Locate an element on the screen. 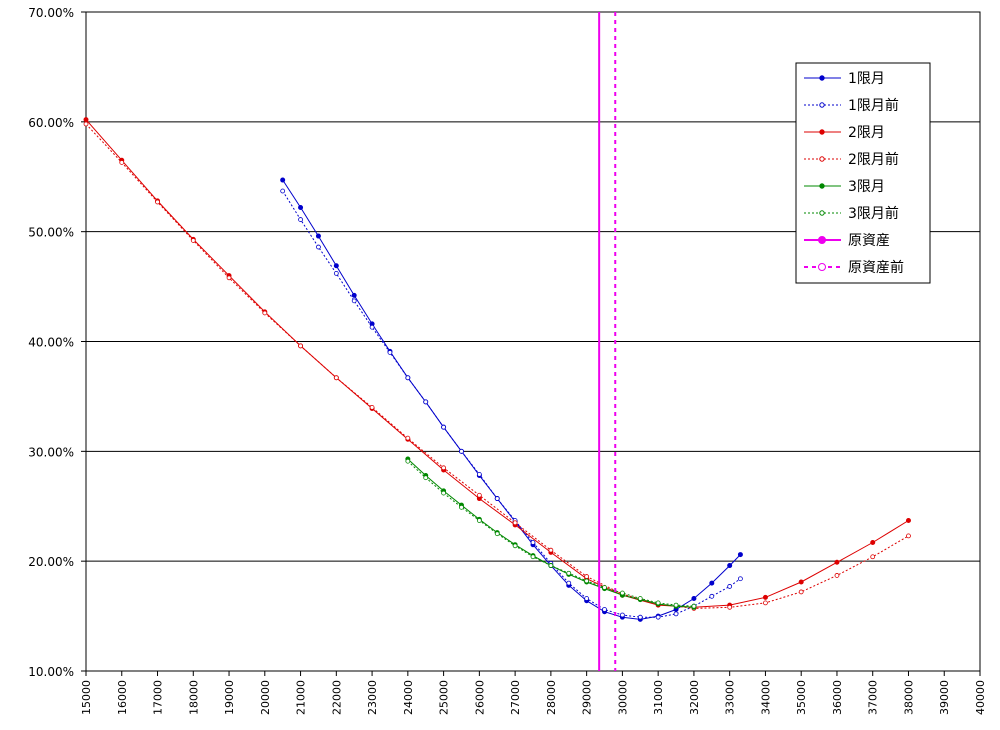 The width and height of the screenshot is (1000, 730). y-tick-label: 70.00% is located at coordinates (51, 13).